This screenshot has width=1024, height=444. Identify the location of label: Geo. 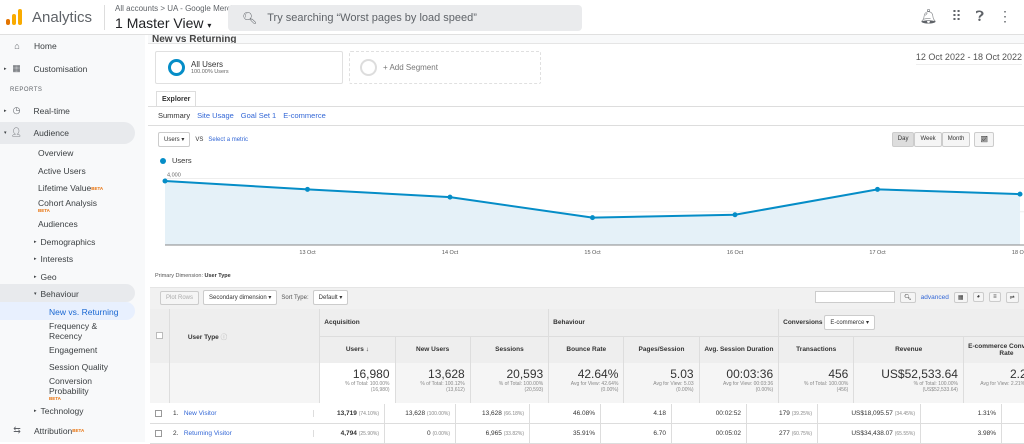
(48, 277).